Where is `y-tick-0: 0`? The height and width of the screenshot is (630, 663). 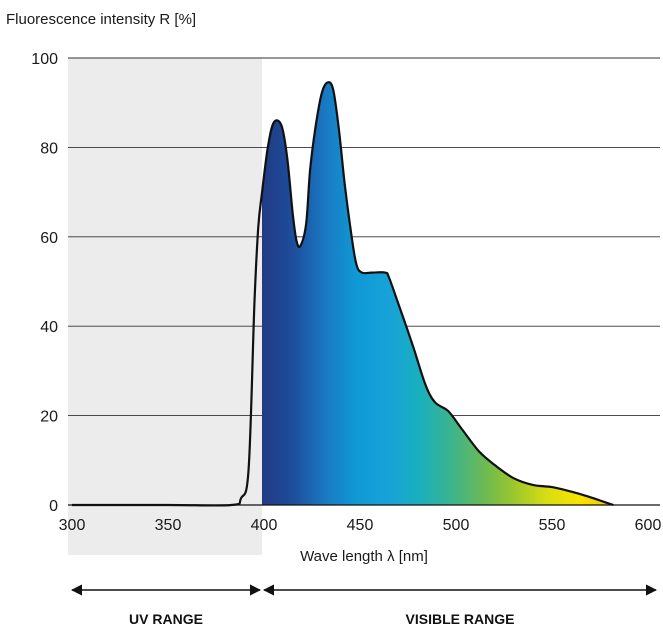 y-tick-0: 0 is located at coordinates (53, 506).